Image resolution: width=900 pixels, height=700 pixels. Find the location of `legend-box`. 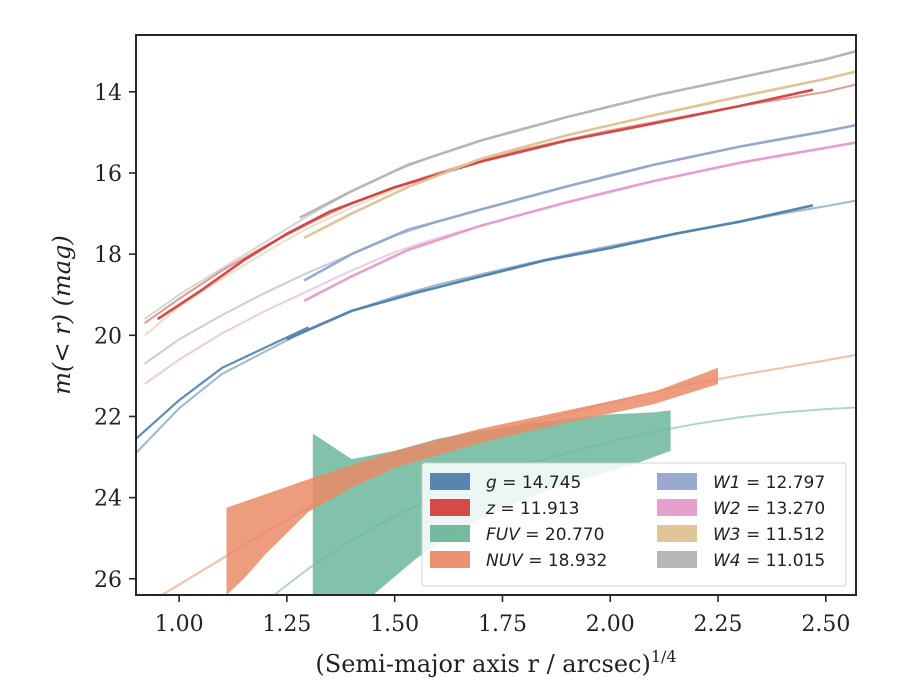

legend-box is located at coordinates (634, 524).